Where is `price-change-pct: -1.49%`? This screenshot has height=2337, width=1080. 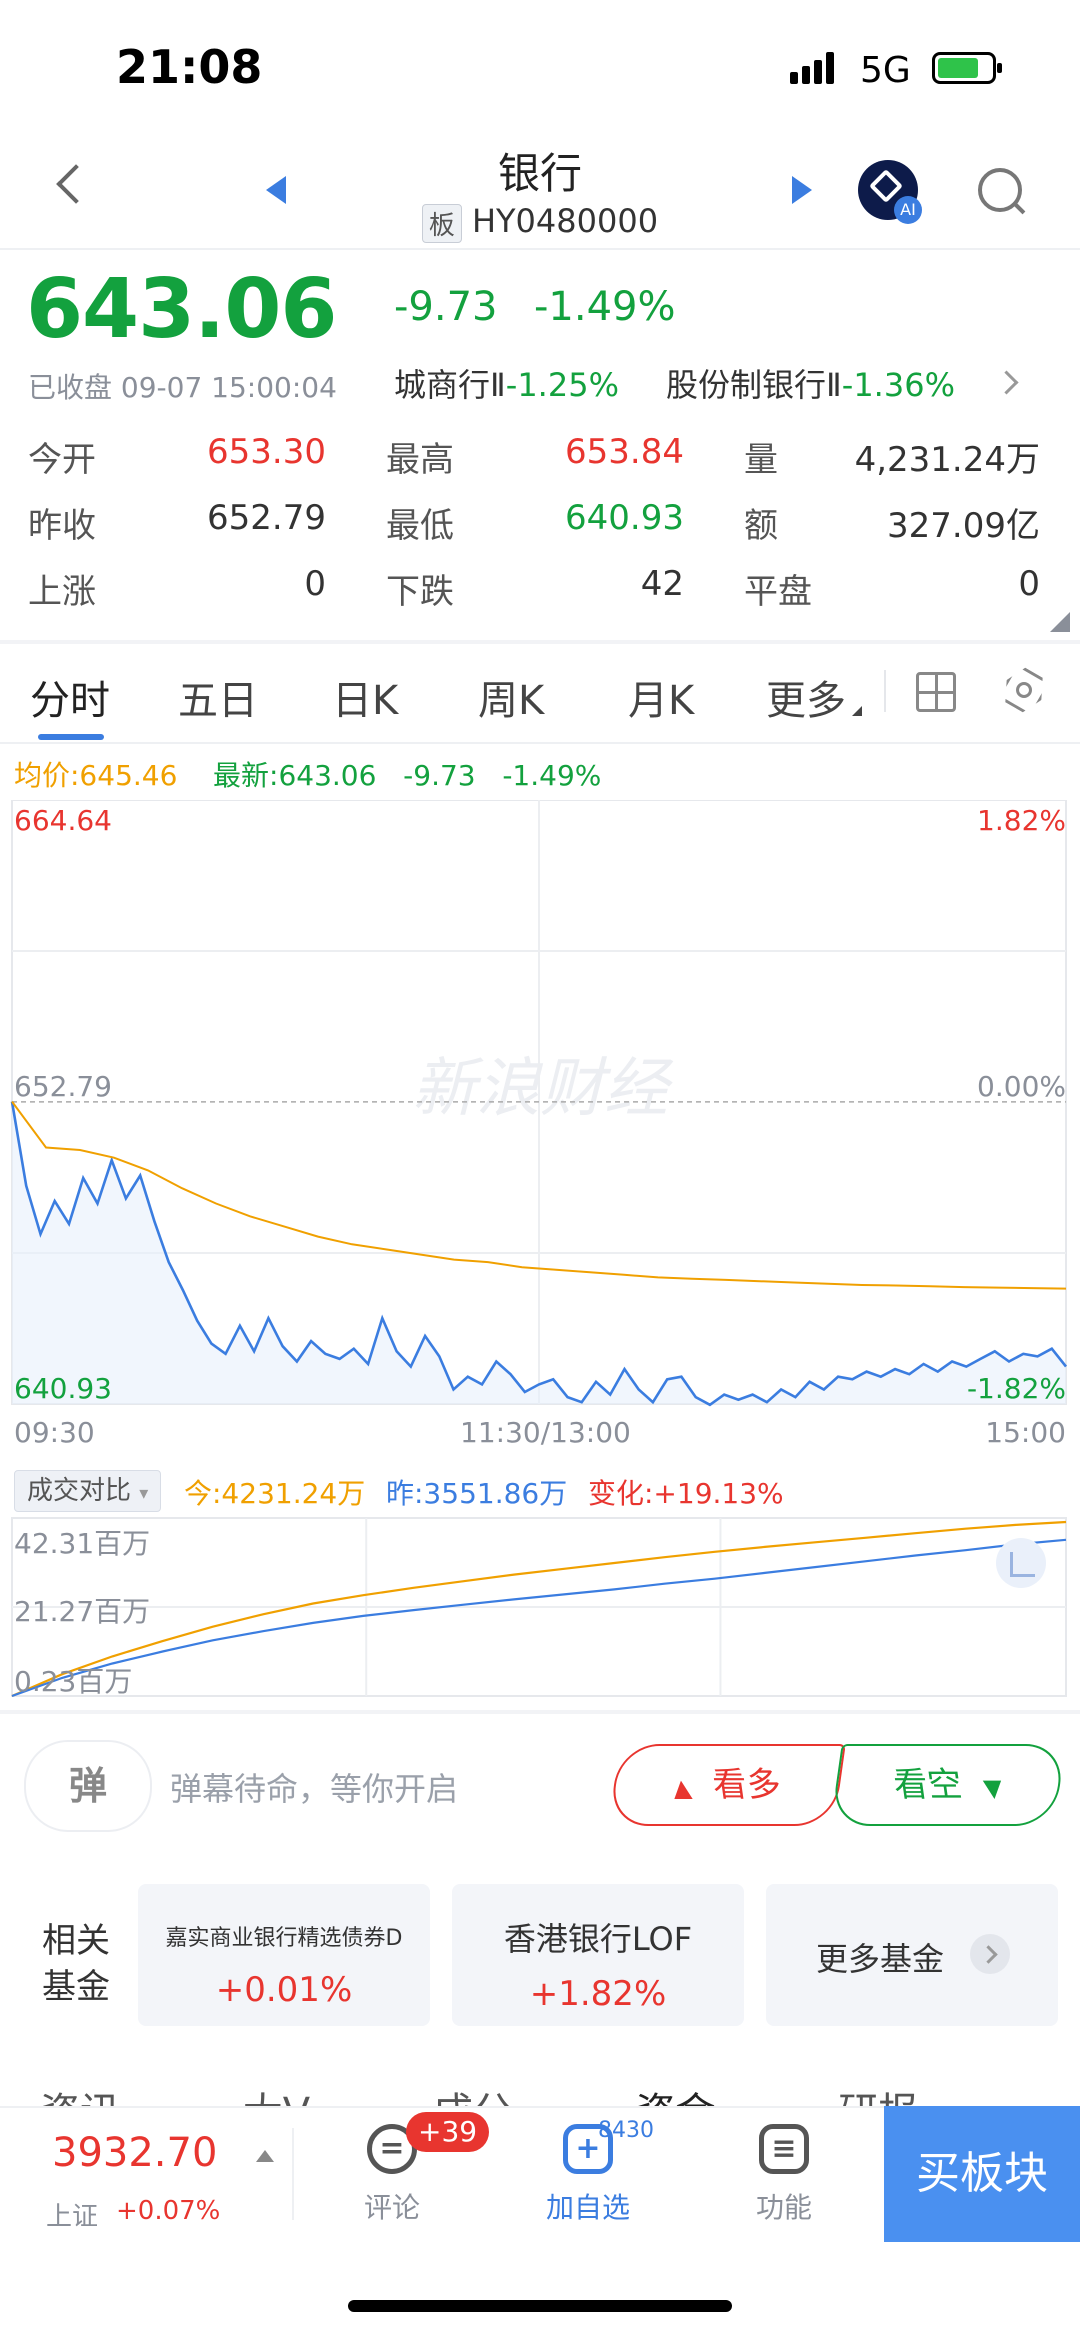
price-change-pct: -1.49% is located at coordinates (605, 307).